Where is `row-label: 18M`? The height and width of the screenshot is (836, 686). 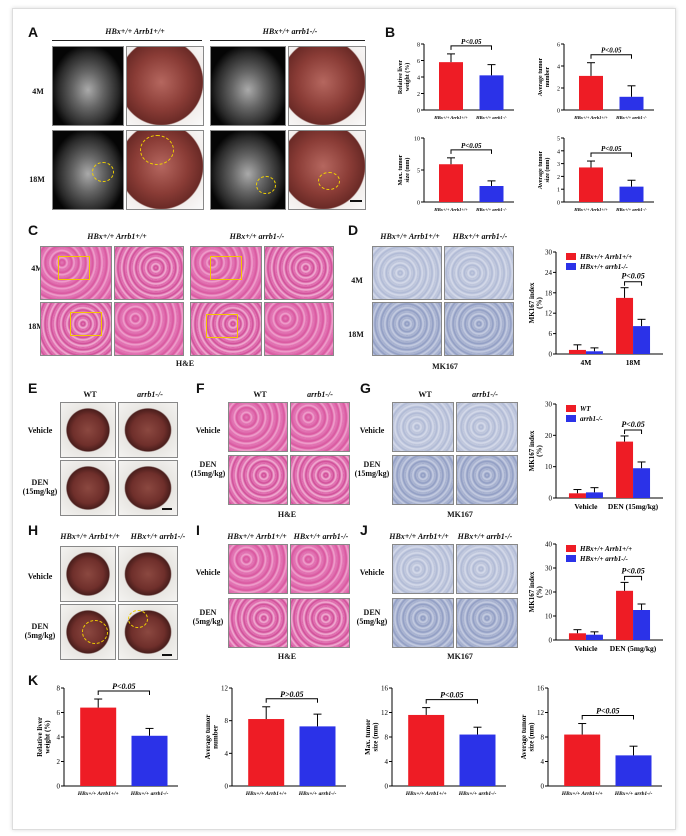
row-label: 18M is located at coordinates (37, 179).